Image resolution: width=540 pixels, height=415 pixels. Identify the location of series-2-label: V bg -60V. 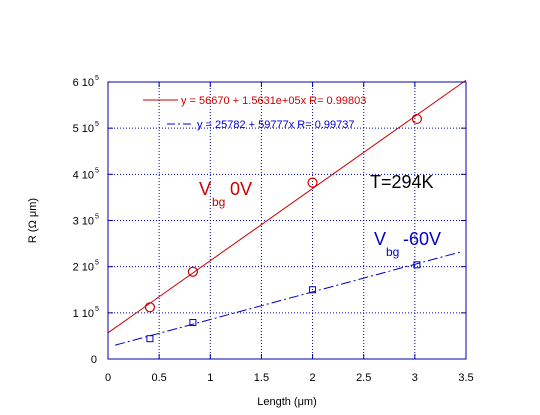
(407, 244).